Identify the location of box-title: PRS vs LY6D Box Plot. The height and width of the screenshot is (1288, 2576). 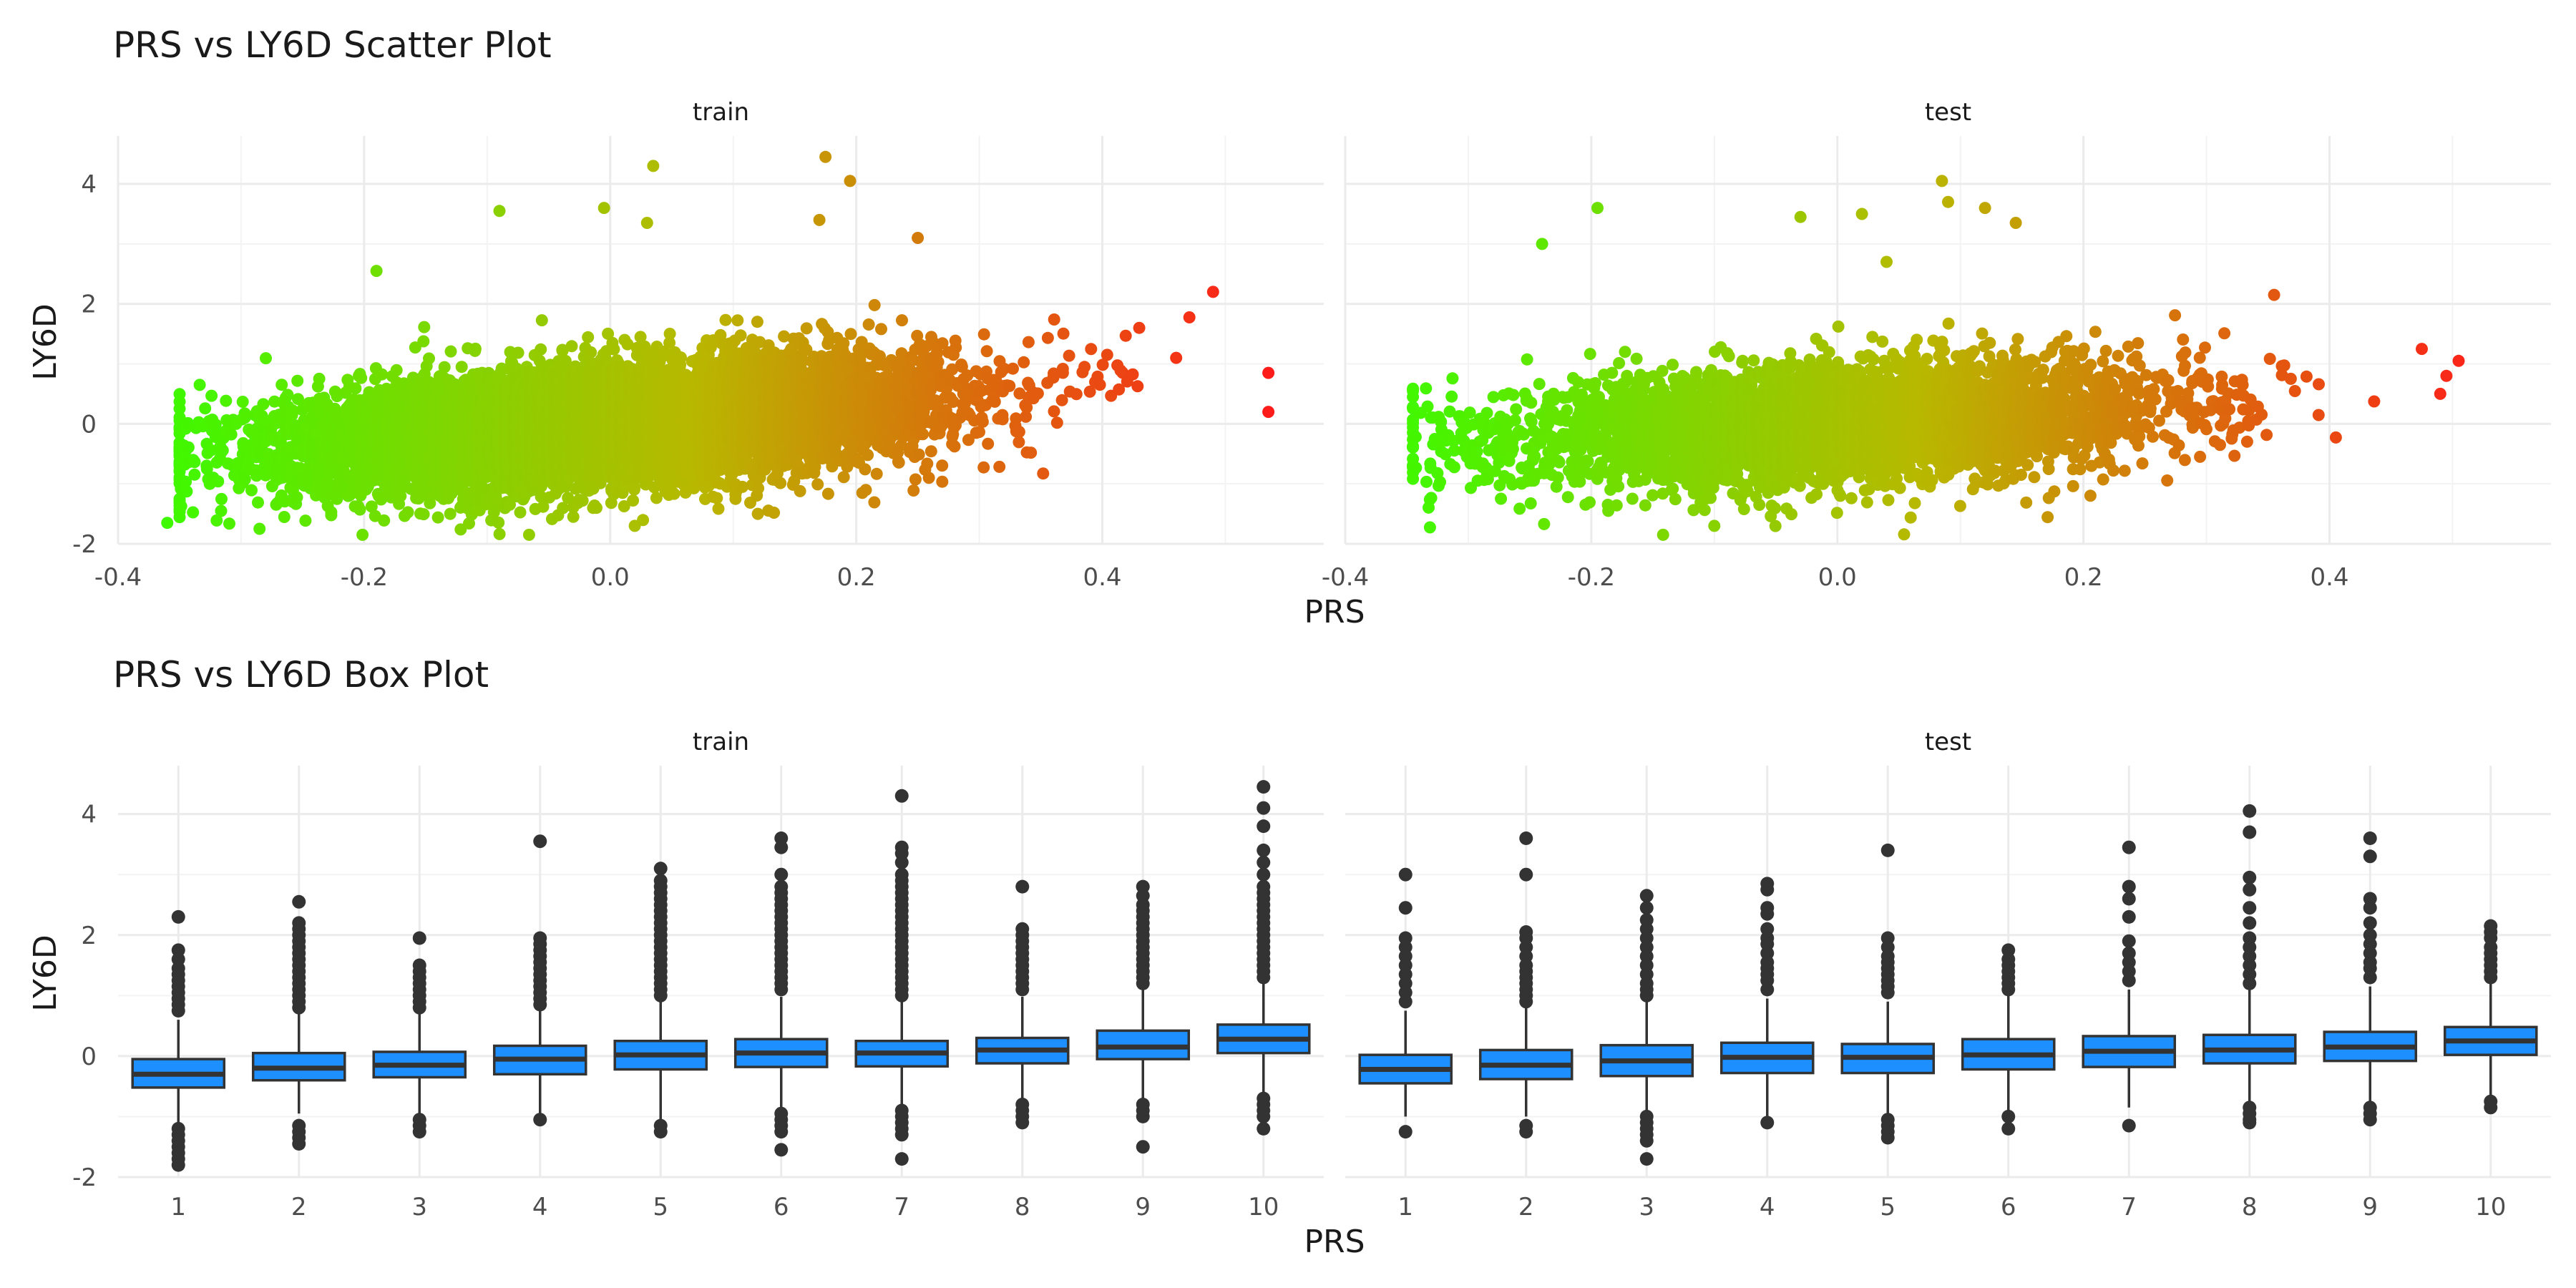
(301, 675).